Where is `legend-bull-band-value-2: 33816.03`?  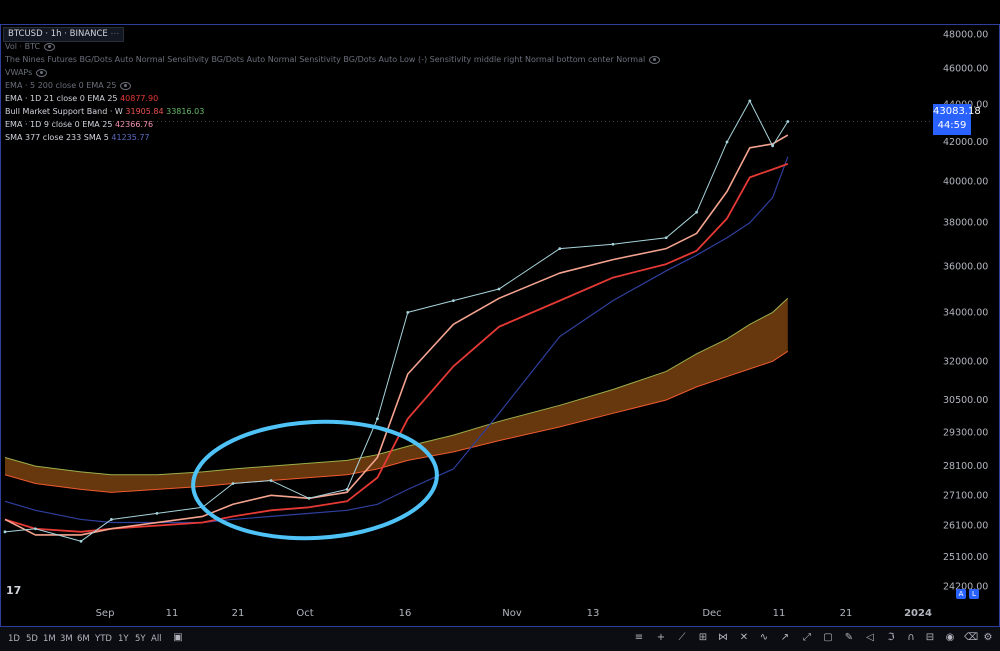
legend-bull-band-value-2: 33816.03 is located at coordinates (185, 111).